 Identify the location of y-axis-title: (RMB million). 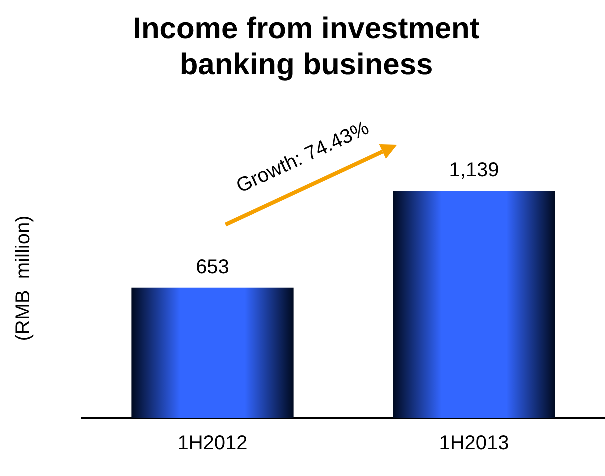
(23, 279).